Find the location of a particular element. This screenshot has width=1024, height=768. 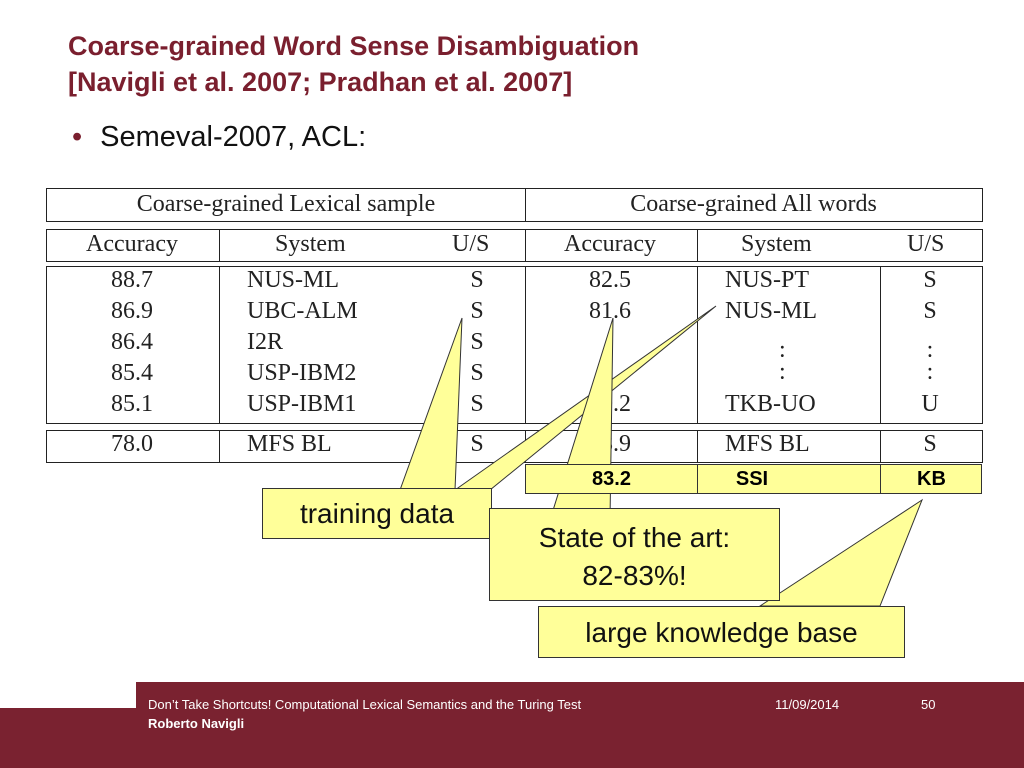

footer-author: Roberto Navigli is located at coordinates (196, 723).